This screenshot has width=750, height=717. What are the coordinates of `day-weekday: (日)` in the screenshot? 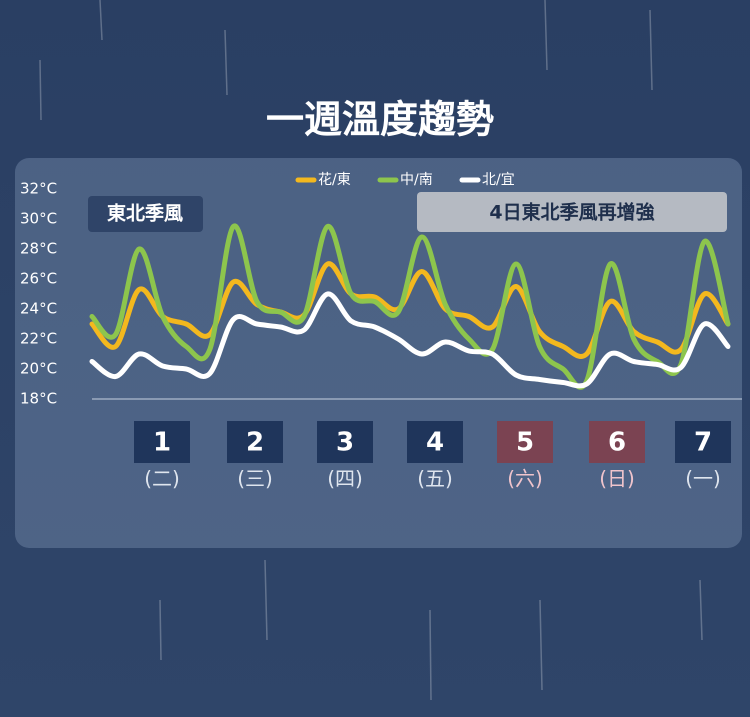 It's located at (617, 479).